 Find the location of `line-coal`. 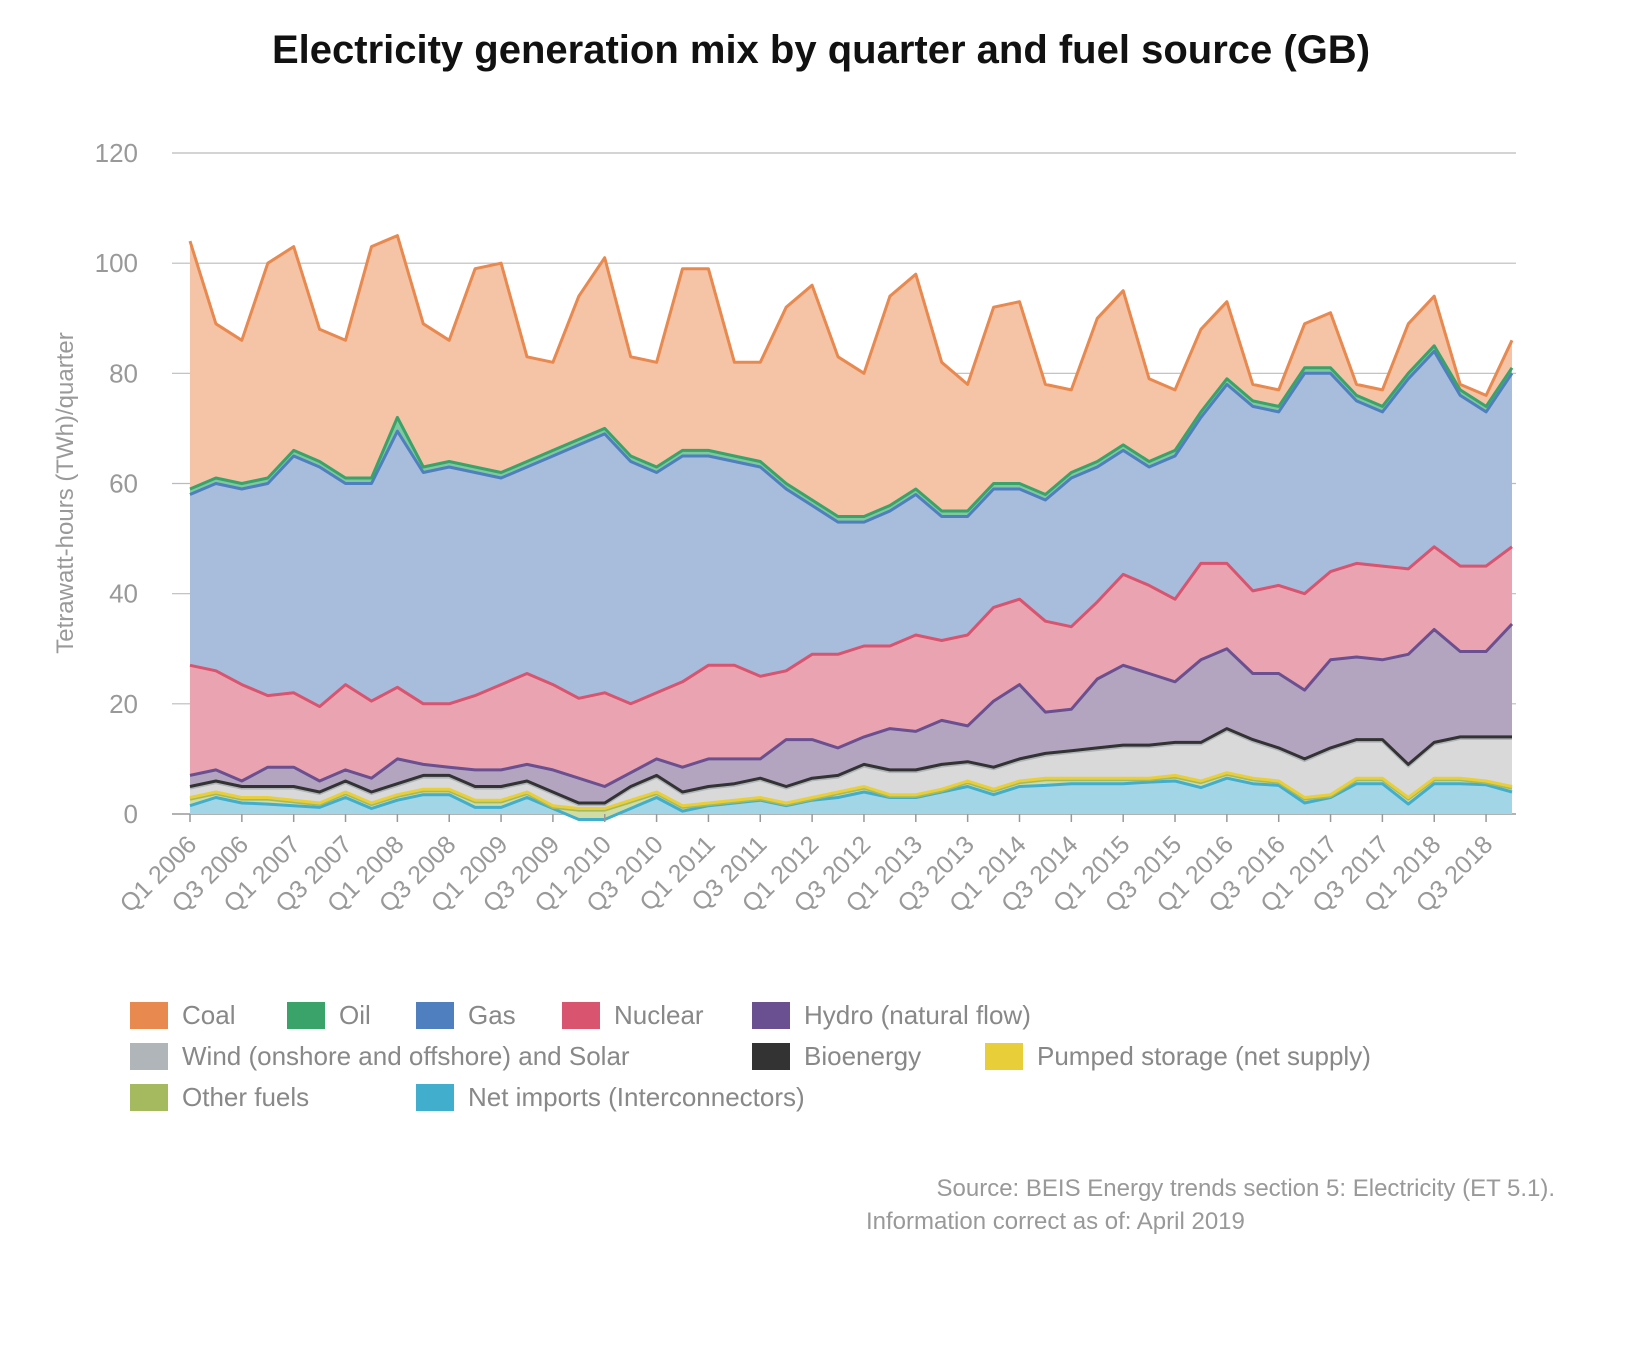

line-coal is located at coordinates (851, 315).